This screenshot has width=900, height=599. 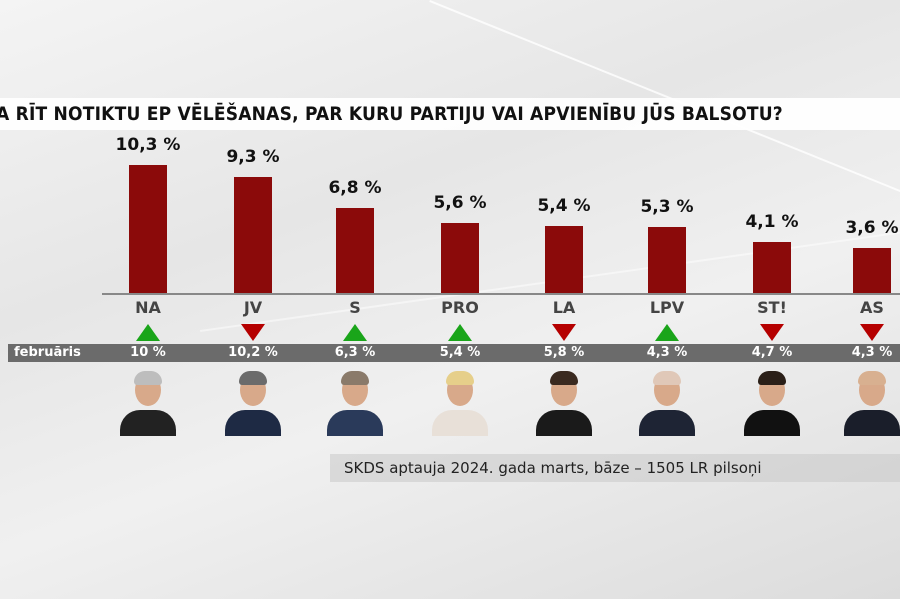 What do you see at coordinates (872, 270) in the screenshot?
I see `bar-AS` at bounding box center [872, 270].